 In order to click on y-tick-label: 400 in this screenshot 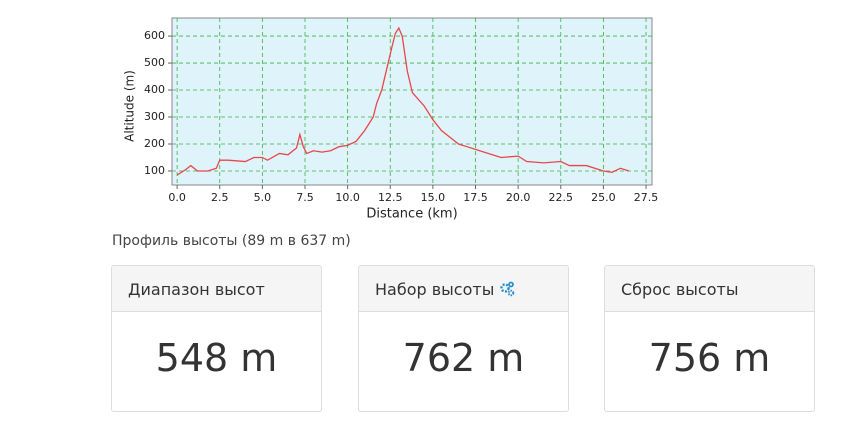, I will do `click(154, 89)`.